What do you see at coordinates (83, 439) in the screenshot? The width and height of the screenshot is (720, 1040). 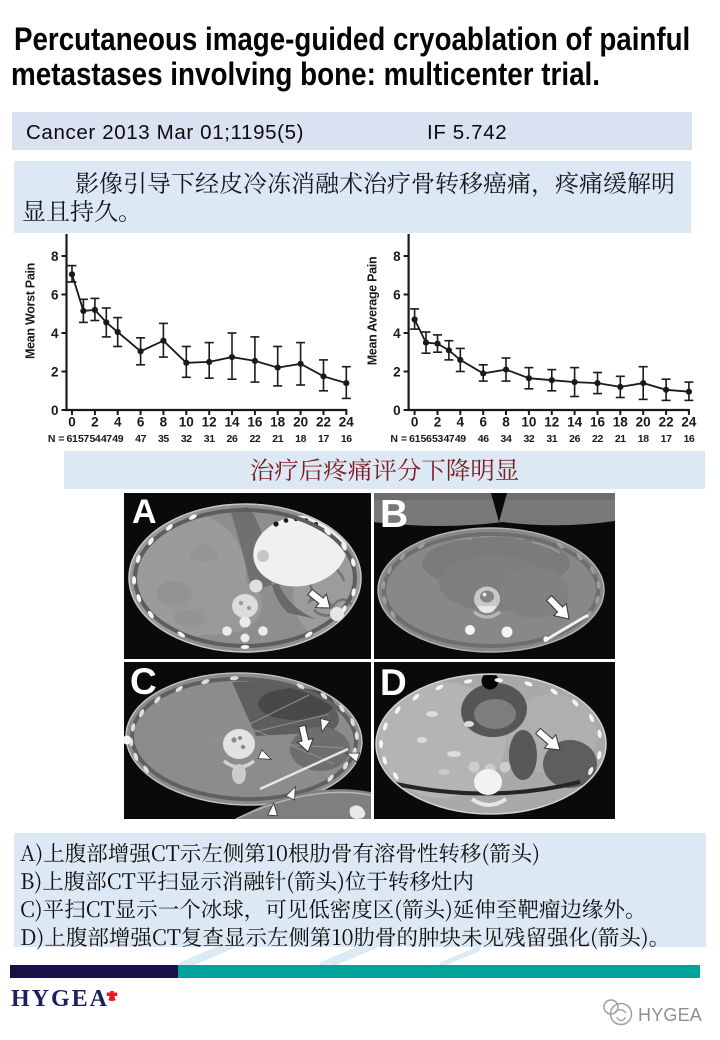 I see `svg-text: 57` at bounding box center [83, 439].